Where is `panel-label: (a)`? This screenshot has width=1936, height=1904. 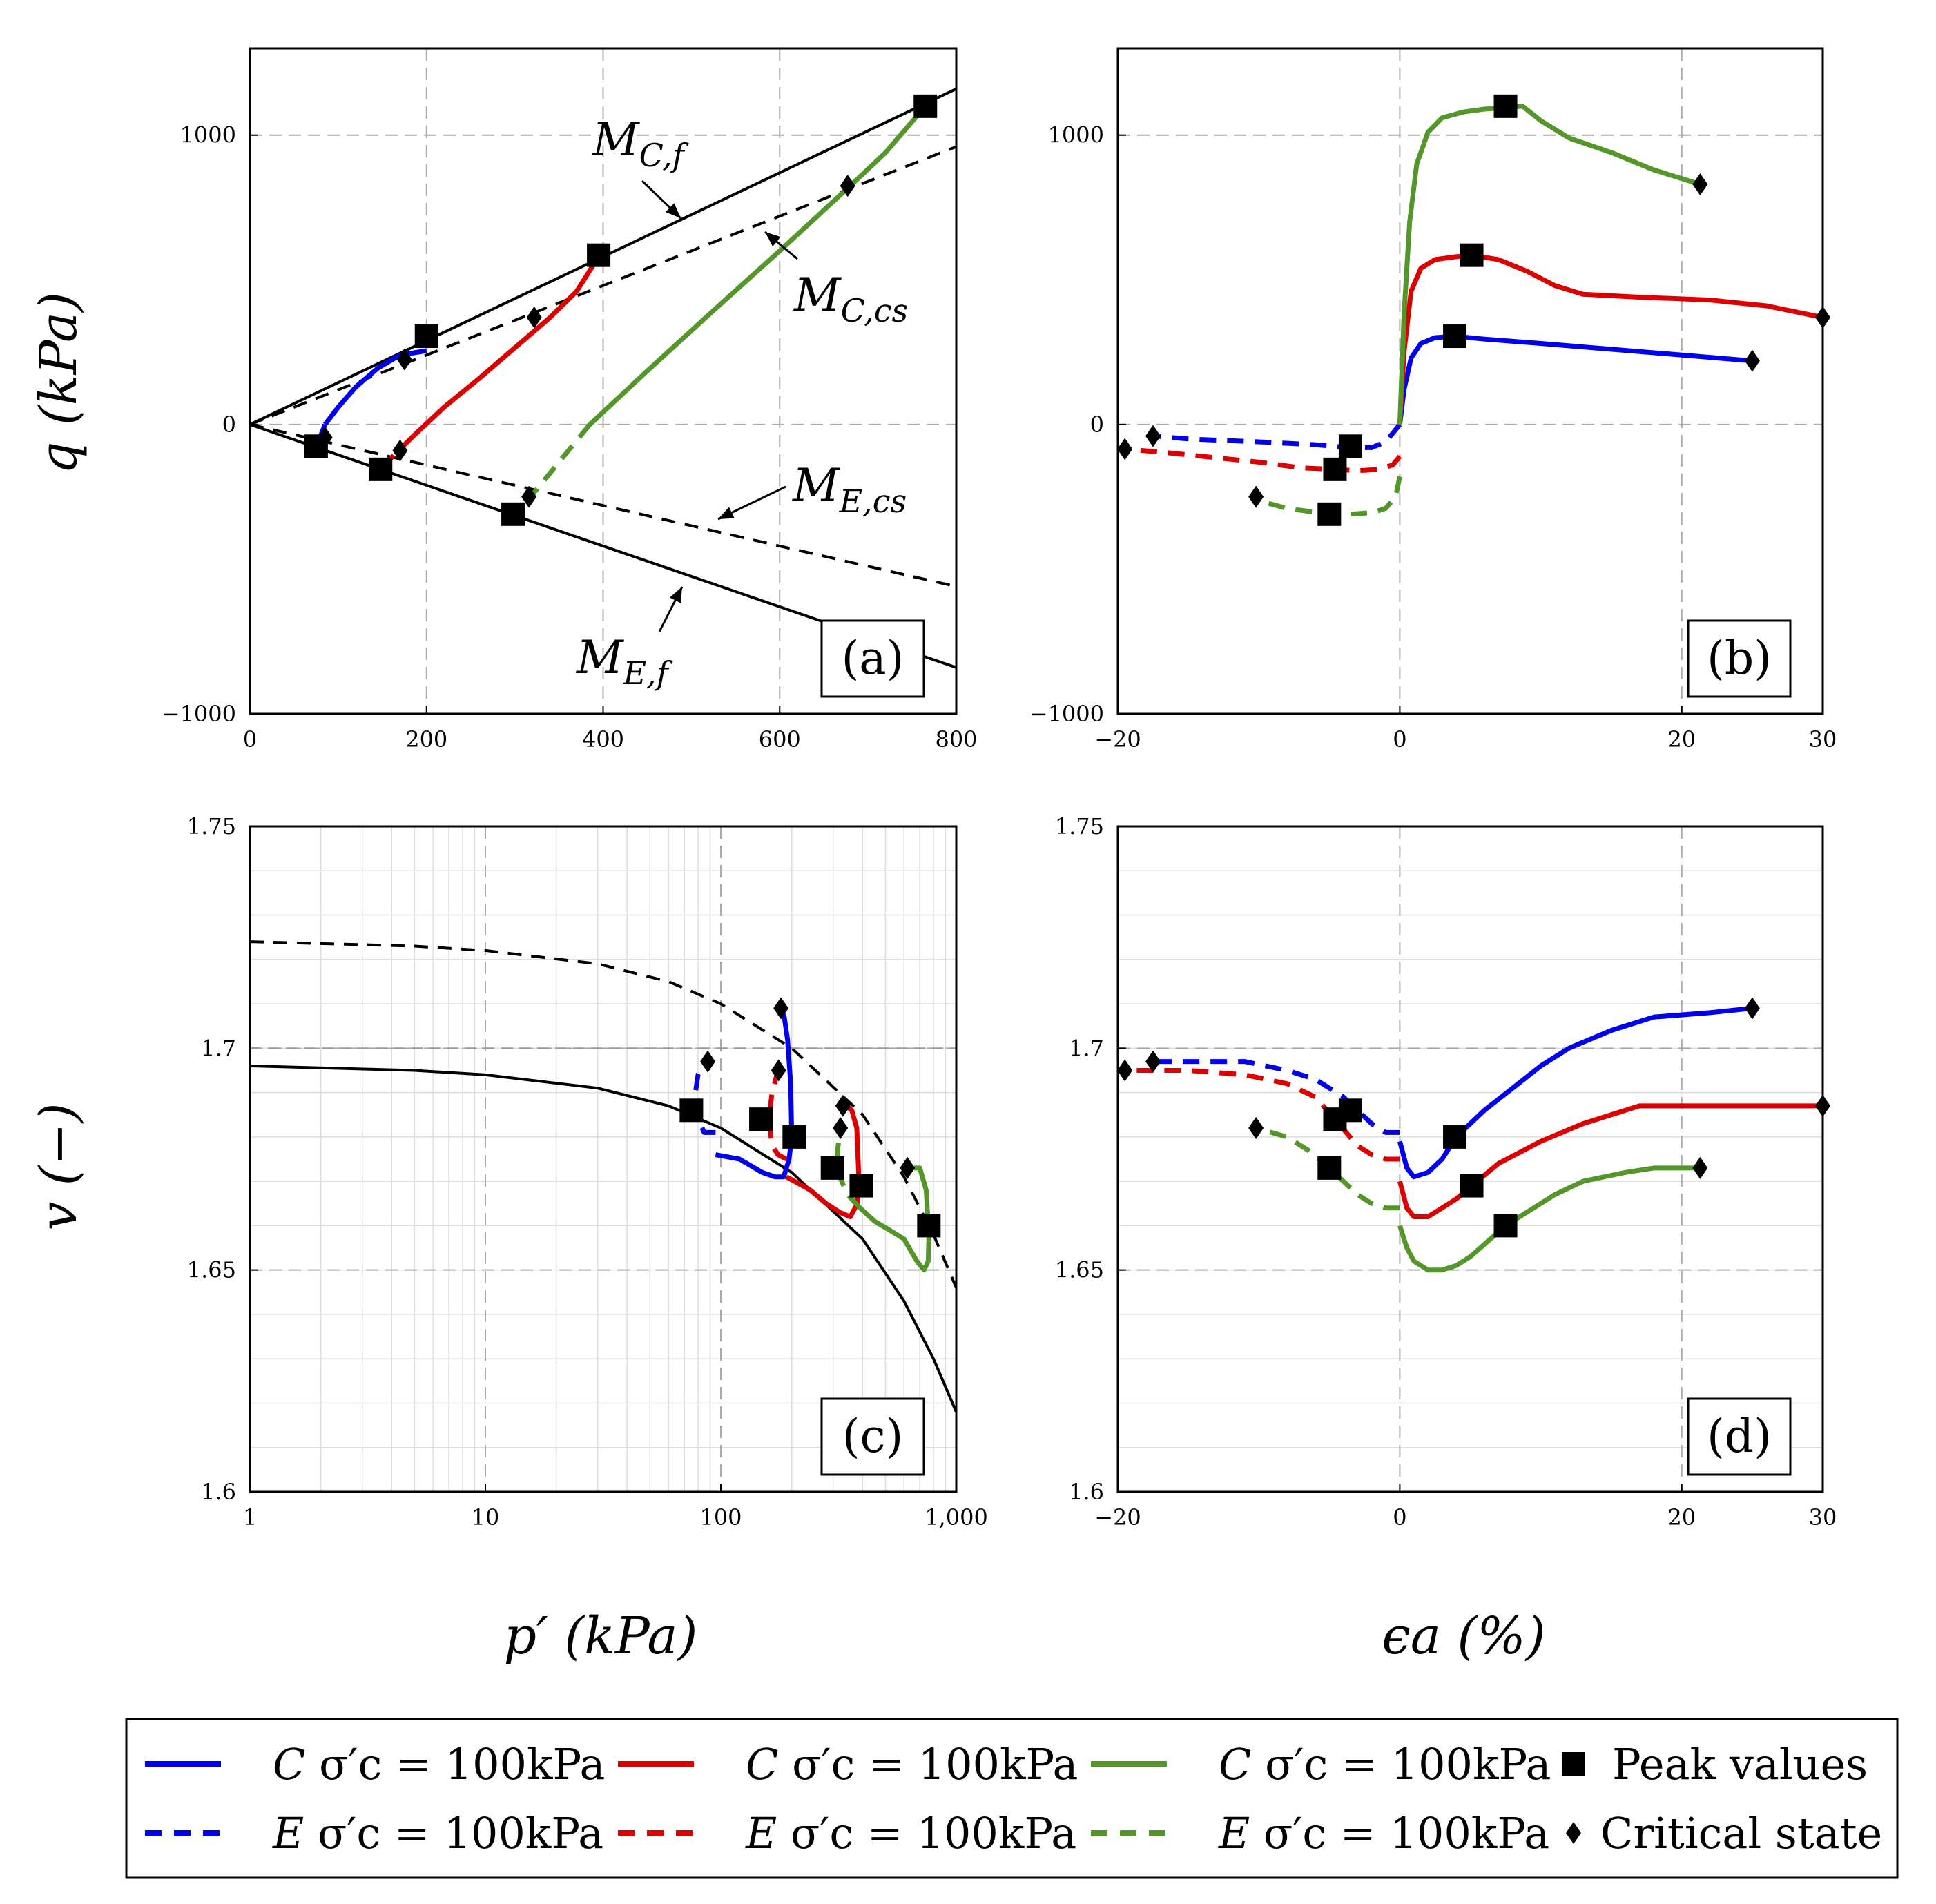 panel-label: (a) is located at coordinates (873, 658).